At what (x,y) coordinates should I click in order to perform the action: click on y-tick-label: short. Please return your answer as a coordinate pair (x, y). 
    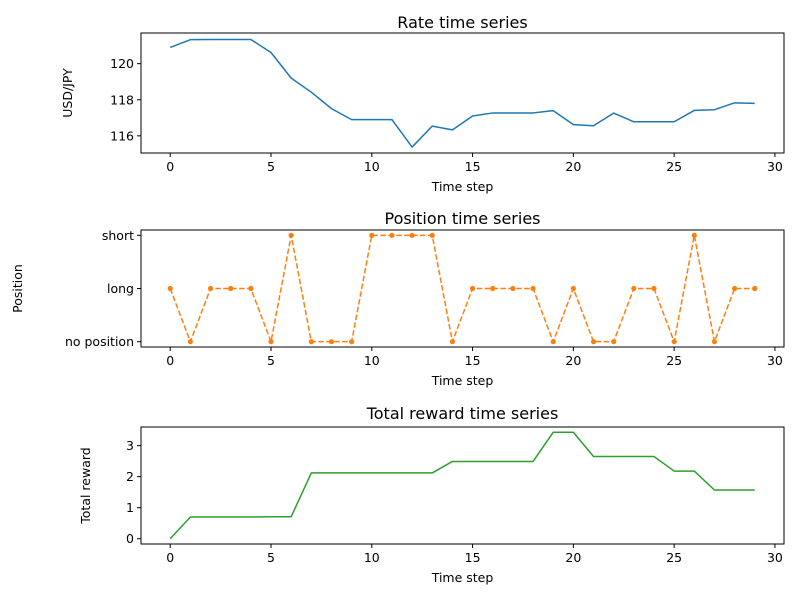
    Looking at the image, I should click on (118, 235).